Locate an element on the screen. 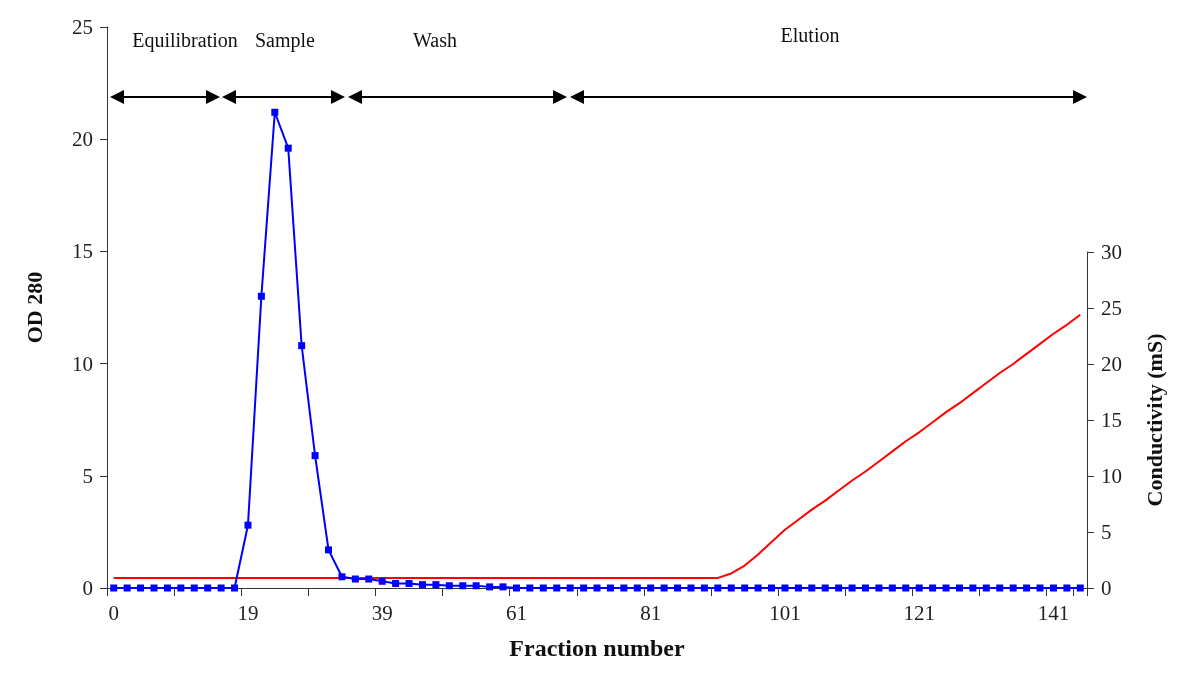  x-tick-label: 81 is located at coordinates (651, 612).